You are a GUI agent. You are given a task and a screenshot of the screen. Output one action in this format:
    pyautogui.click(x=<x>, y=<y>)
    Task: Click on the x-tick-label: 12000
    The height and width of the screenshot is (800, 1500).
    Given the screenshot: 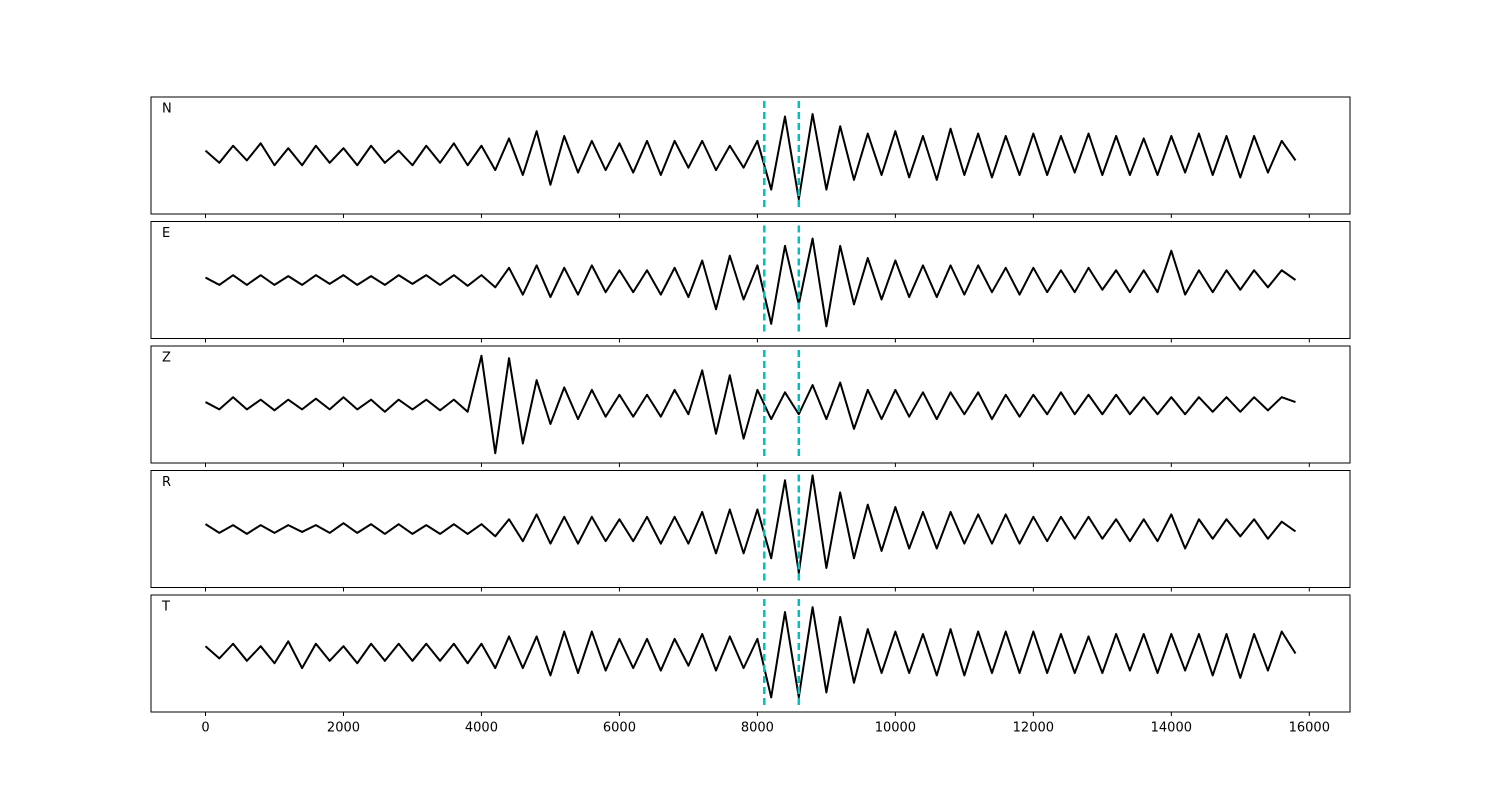 What is the action you would take?
    pyautogui.click(x=1033, y=728)
    